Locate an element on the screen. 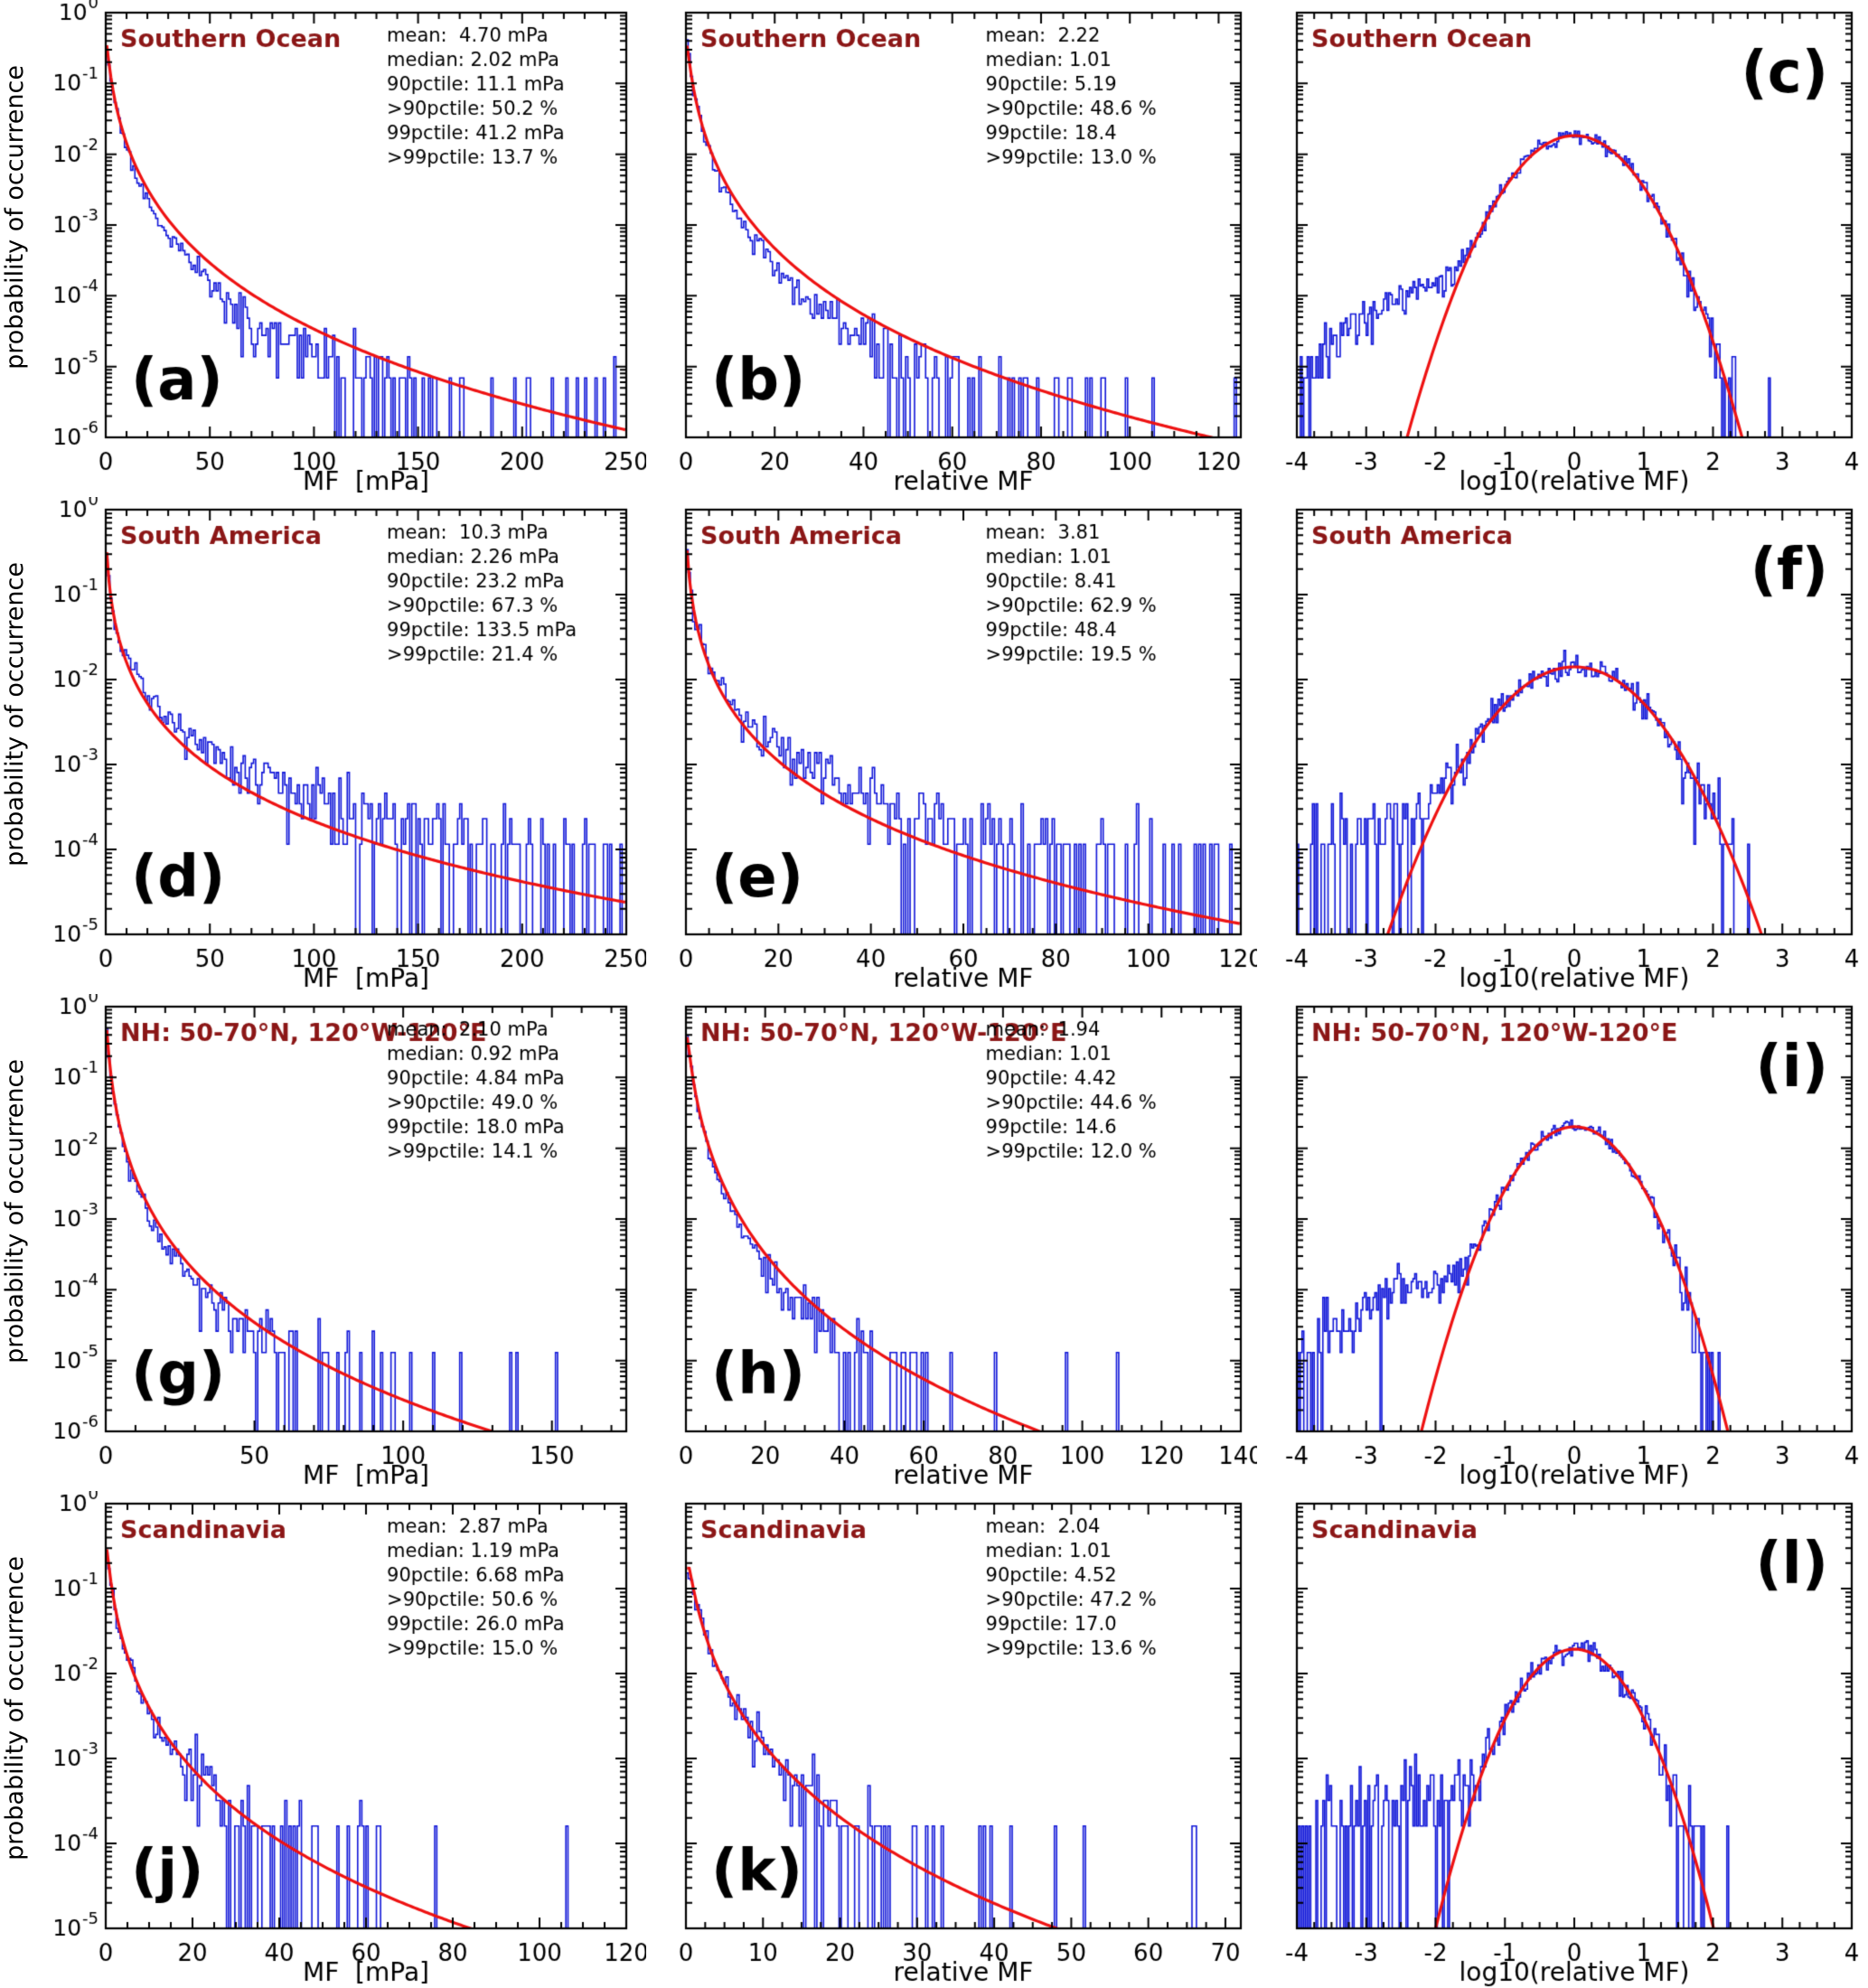 The image size is (1868, 1988). panel-f-chart is located at coordinates (1562, 745).